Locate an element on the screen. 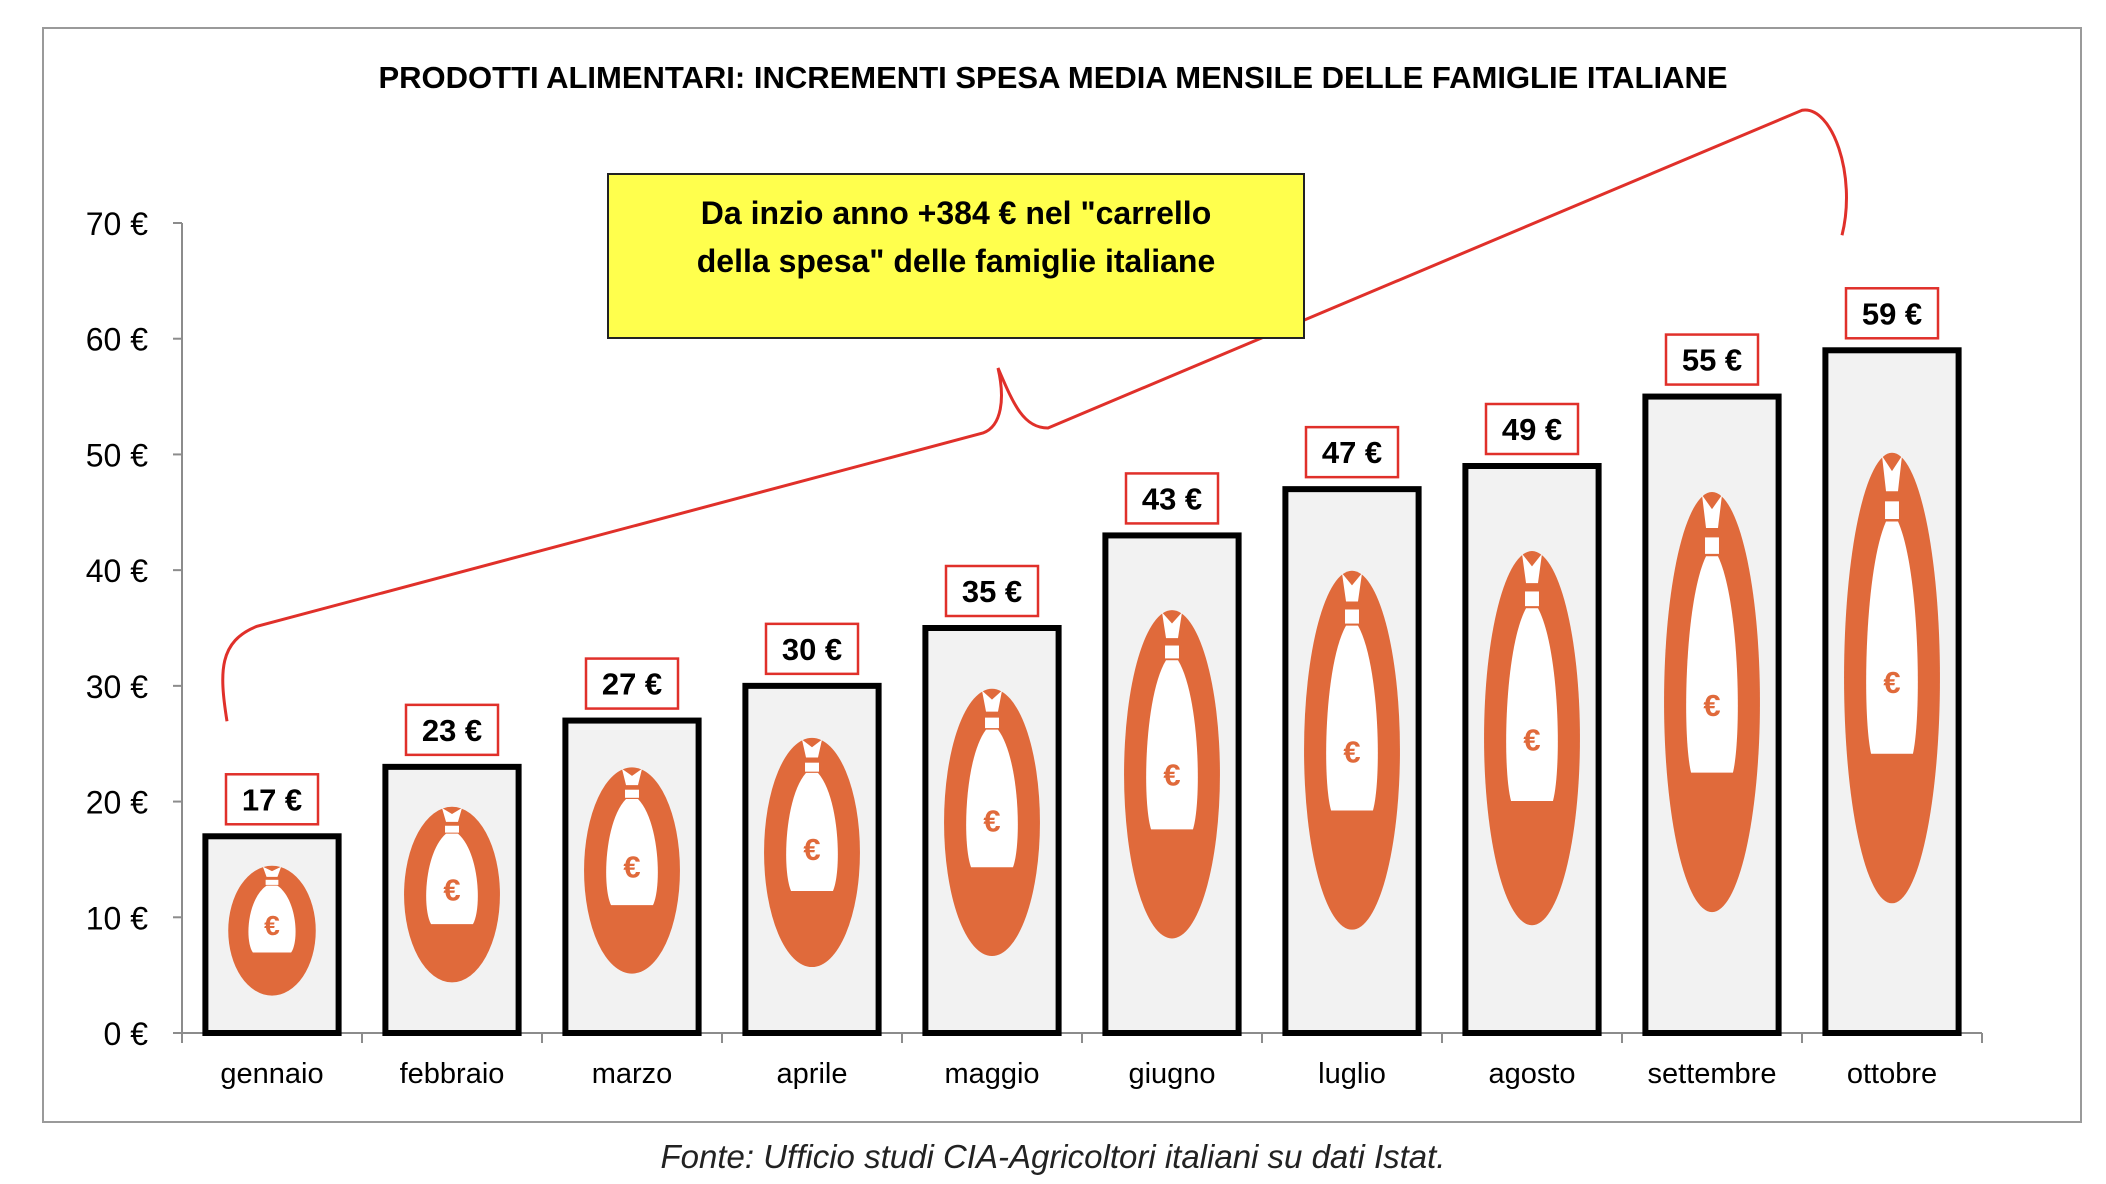 This screenshot has width=2106, height=1184. data-label: 59 € is located at coordinates (1892, 313).